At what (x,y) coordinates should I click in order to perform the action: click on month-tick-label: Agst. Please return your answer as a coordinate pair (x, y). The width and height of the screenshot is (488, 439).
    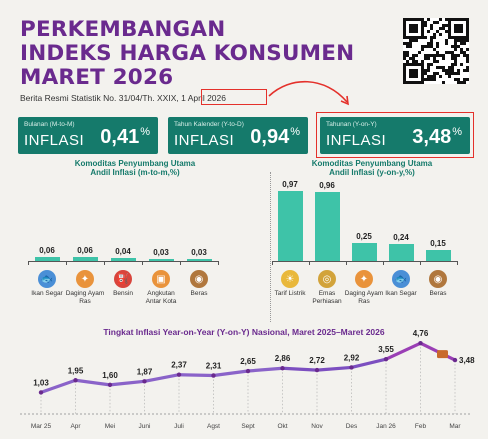
    Looking at the image, I should click on (213, 426).